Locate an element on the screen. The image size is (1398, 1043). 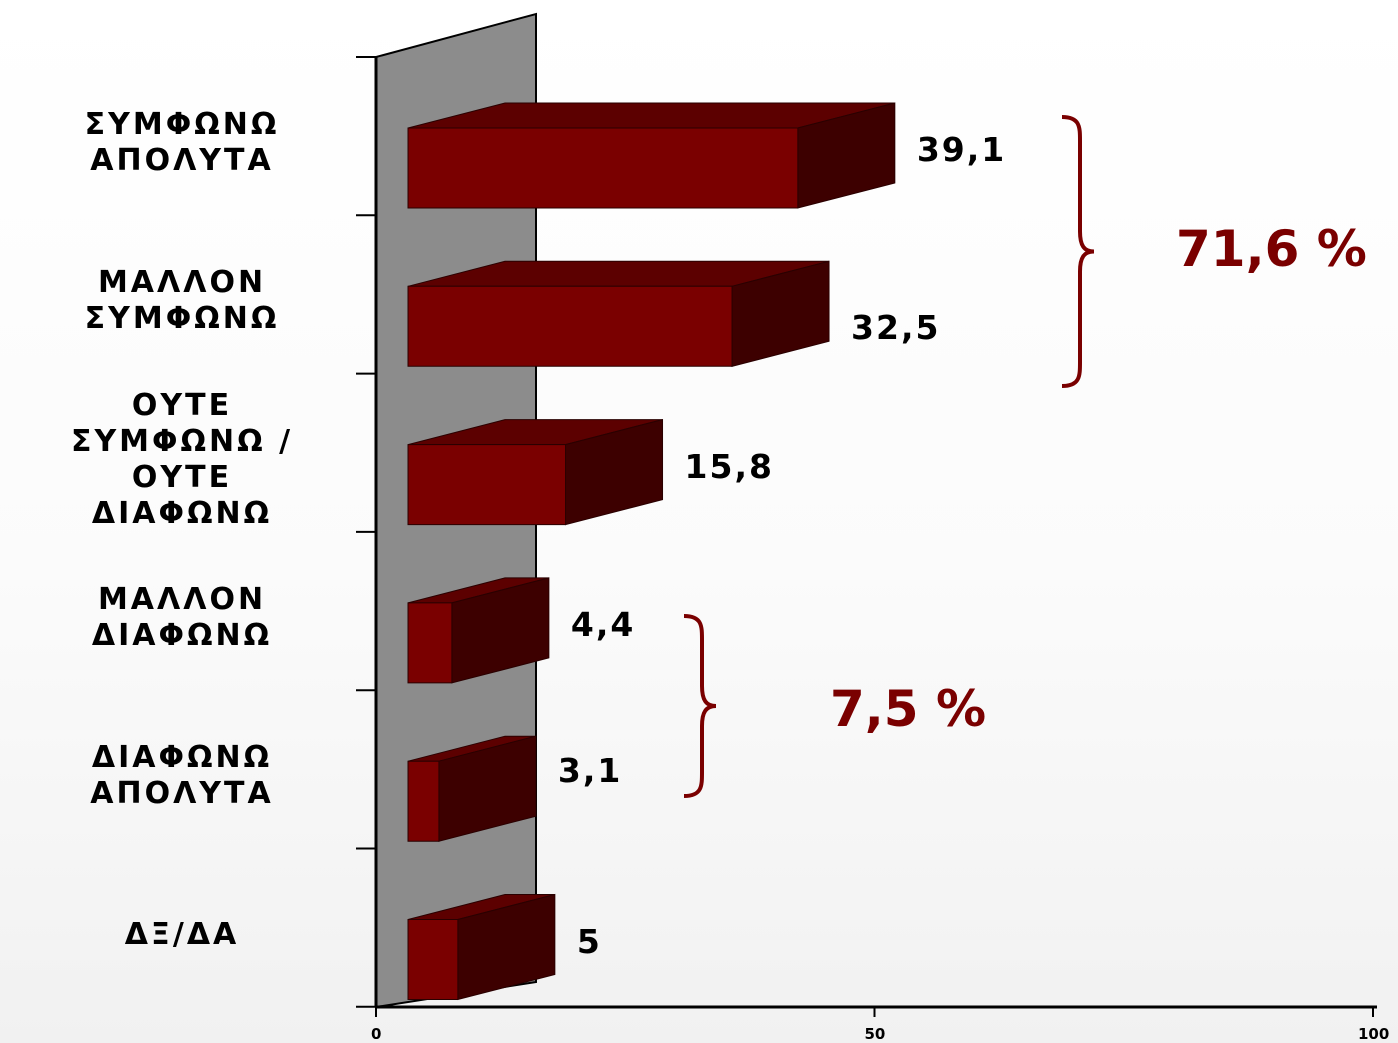
value-label: 4,4 is located at coordinates (603, 624).